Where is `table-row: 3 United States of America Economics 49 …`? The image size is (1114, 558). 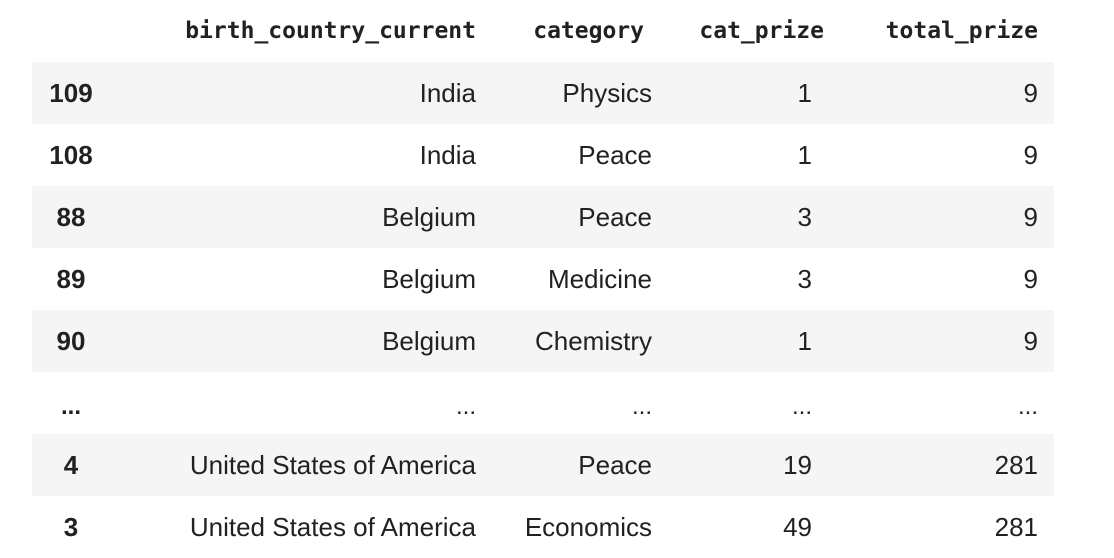 table-row: 3 United States of America Economics 49 … is located at coordinates (543, 527).